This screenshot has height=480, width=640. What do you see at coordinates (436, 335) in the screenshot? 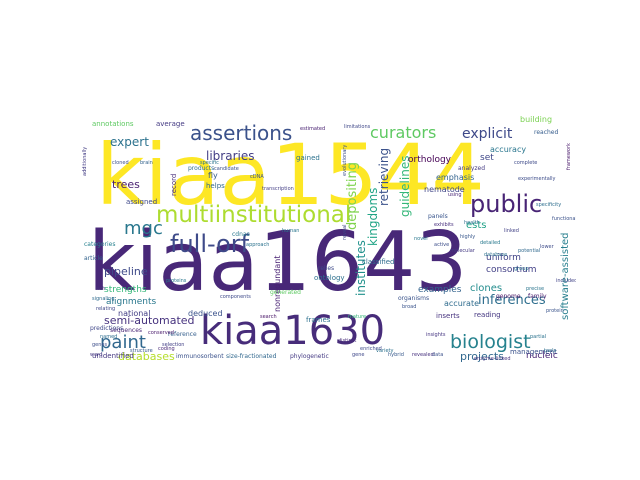
I see `word: insights` at bounding box center [436, 335].